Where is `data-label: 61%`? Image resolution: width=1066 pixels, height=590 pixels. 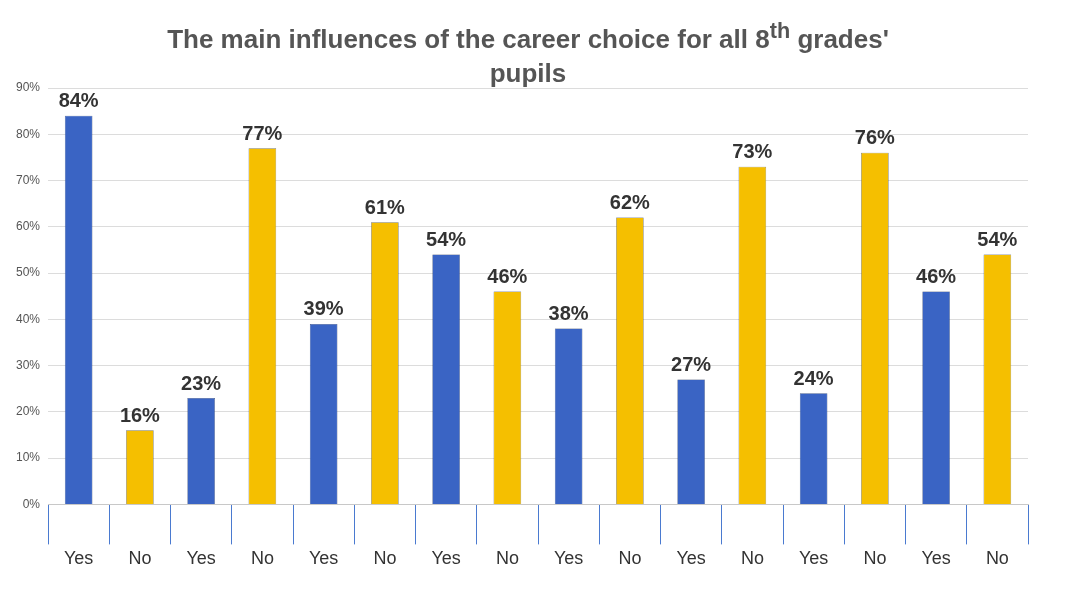 data-label: 61% is located at coordinates (385, 206).